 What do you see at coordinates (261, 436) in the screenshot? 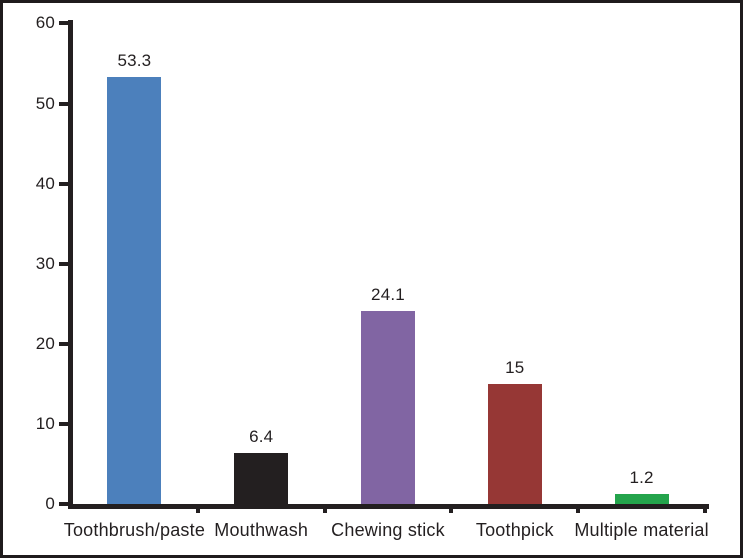
I see `bar-value-label: 6.4` at bounding box center [261, 436].